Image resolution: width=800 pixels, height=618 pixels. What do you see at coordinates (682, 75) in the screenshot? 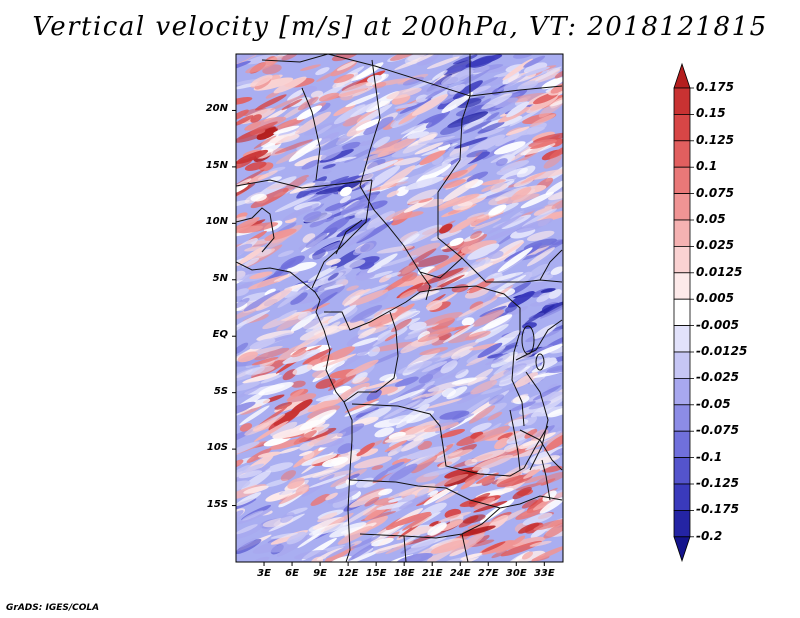
I see `colorbar-top-arrow` at bounding box center [682, 75].